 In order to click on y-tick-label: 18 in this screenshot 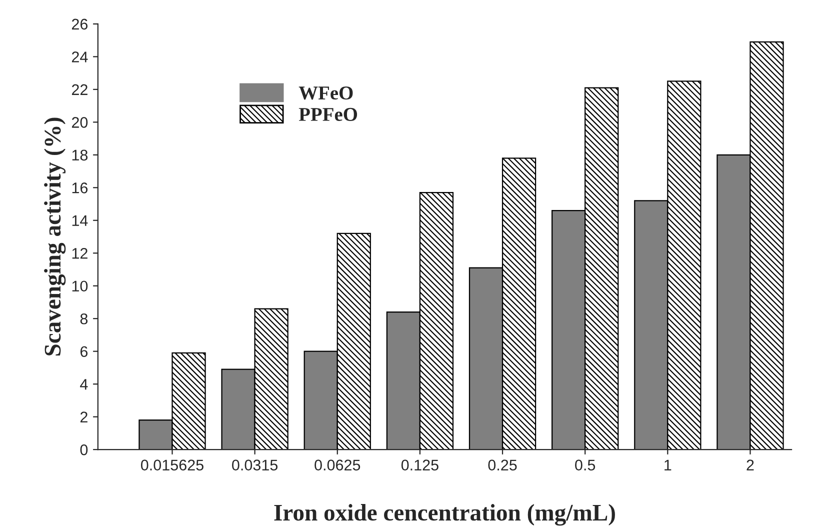, I will do `click(80, 155)`.